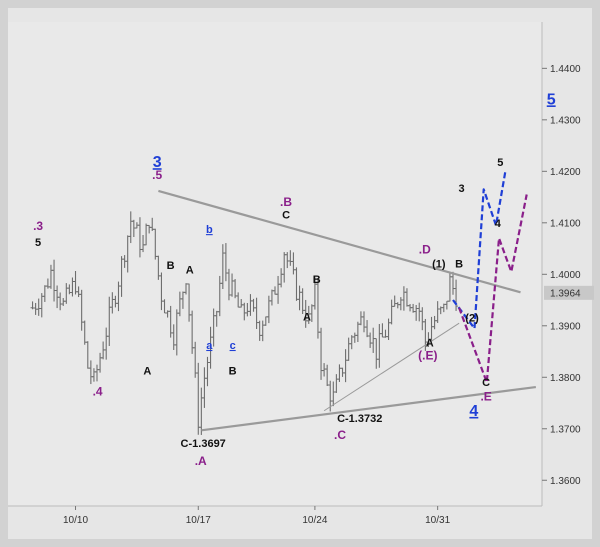  What do you see at coordinates (472, 319) in the screenshot?
I see `wave-label: (2)` at bounding box center [472, 319].